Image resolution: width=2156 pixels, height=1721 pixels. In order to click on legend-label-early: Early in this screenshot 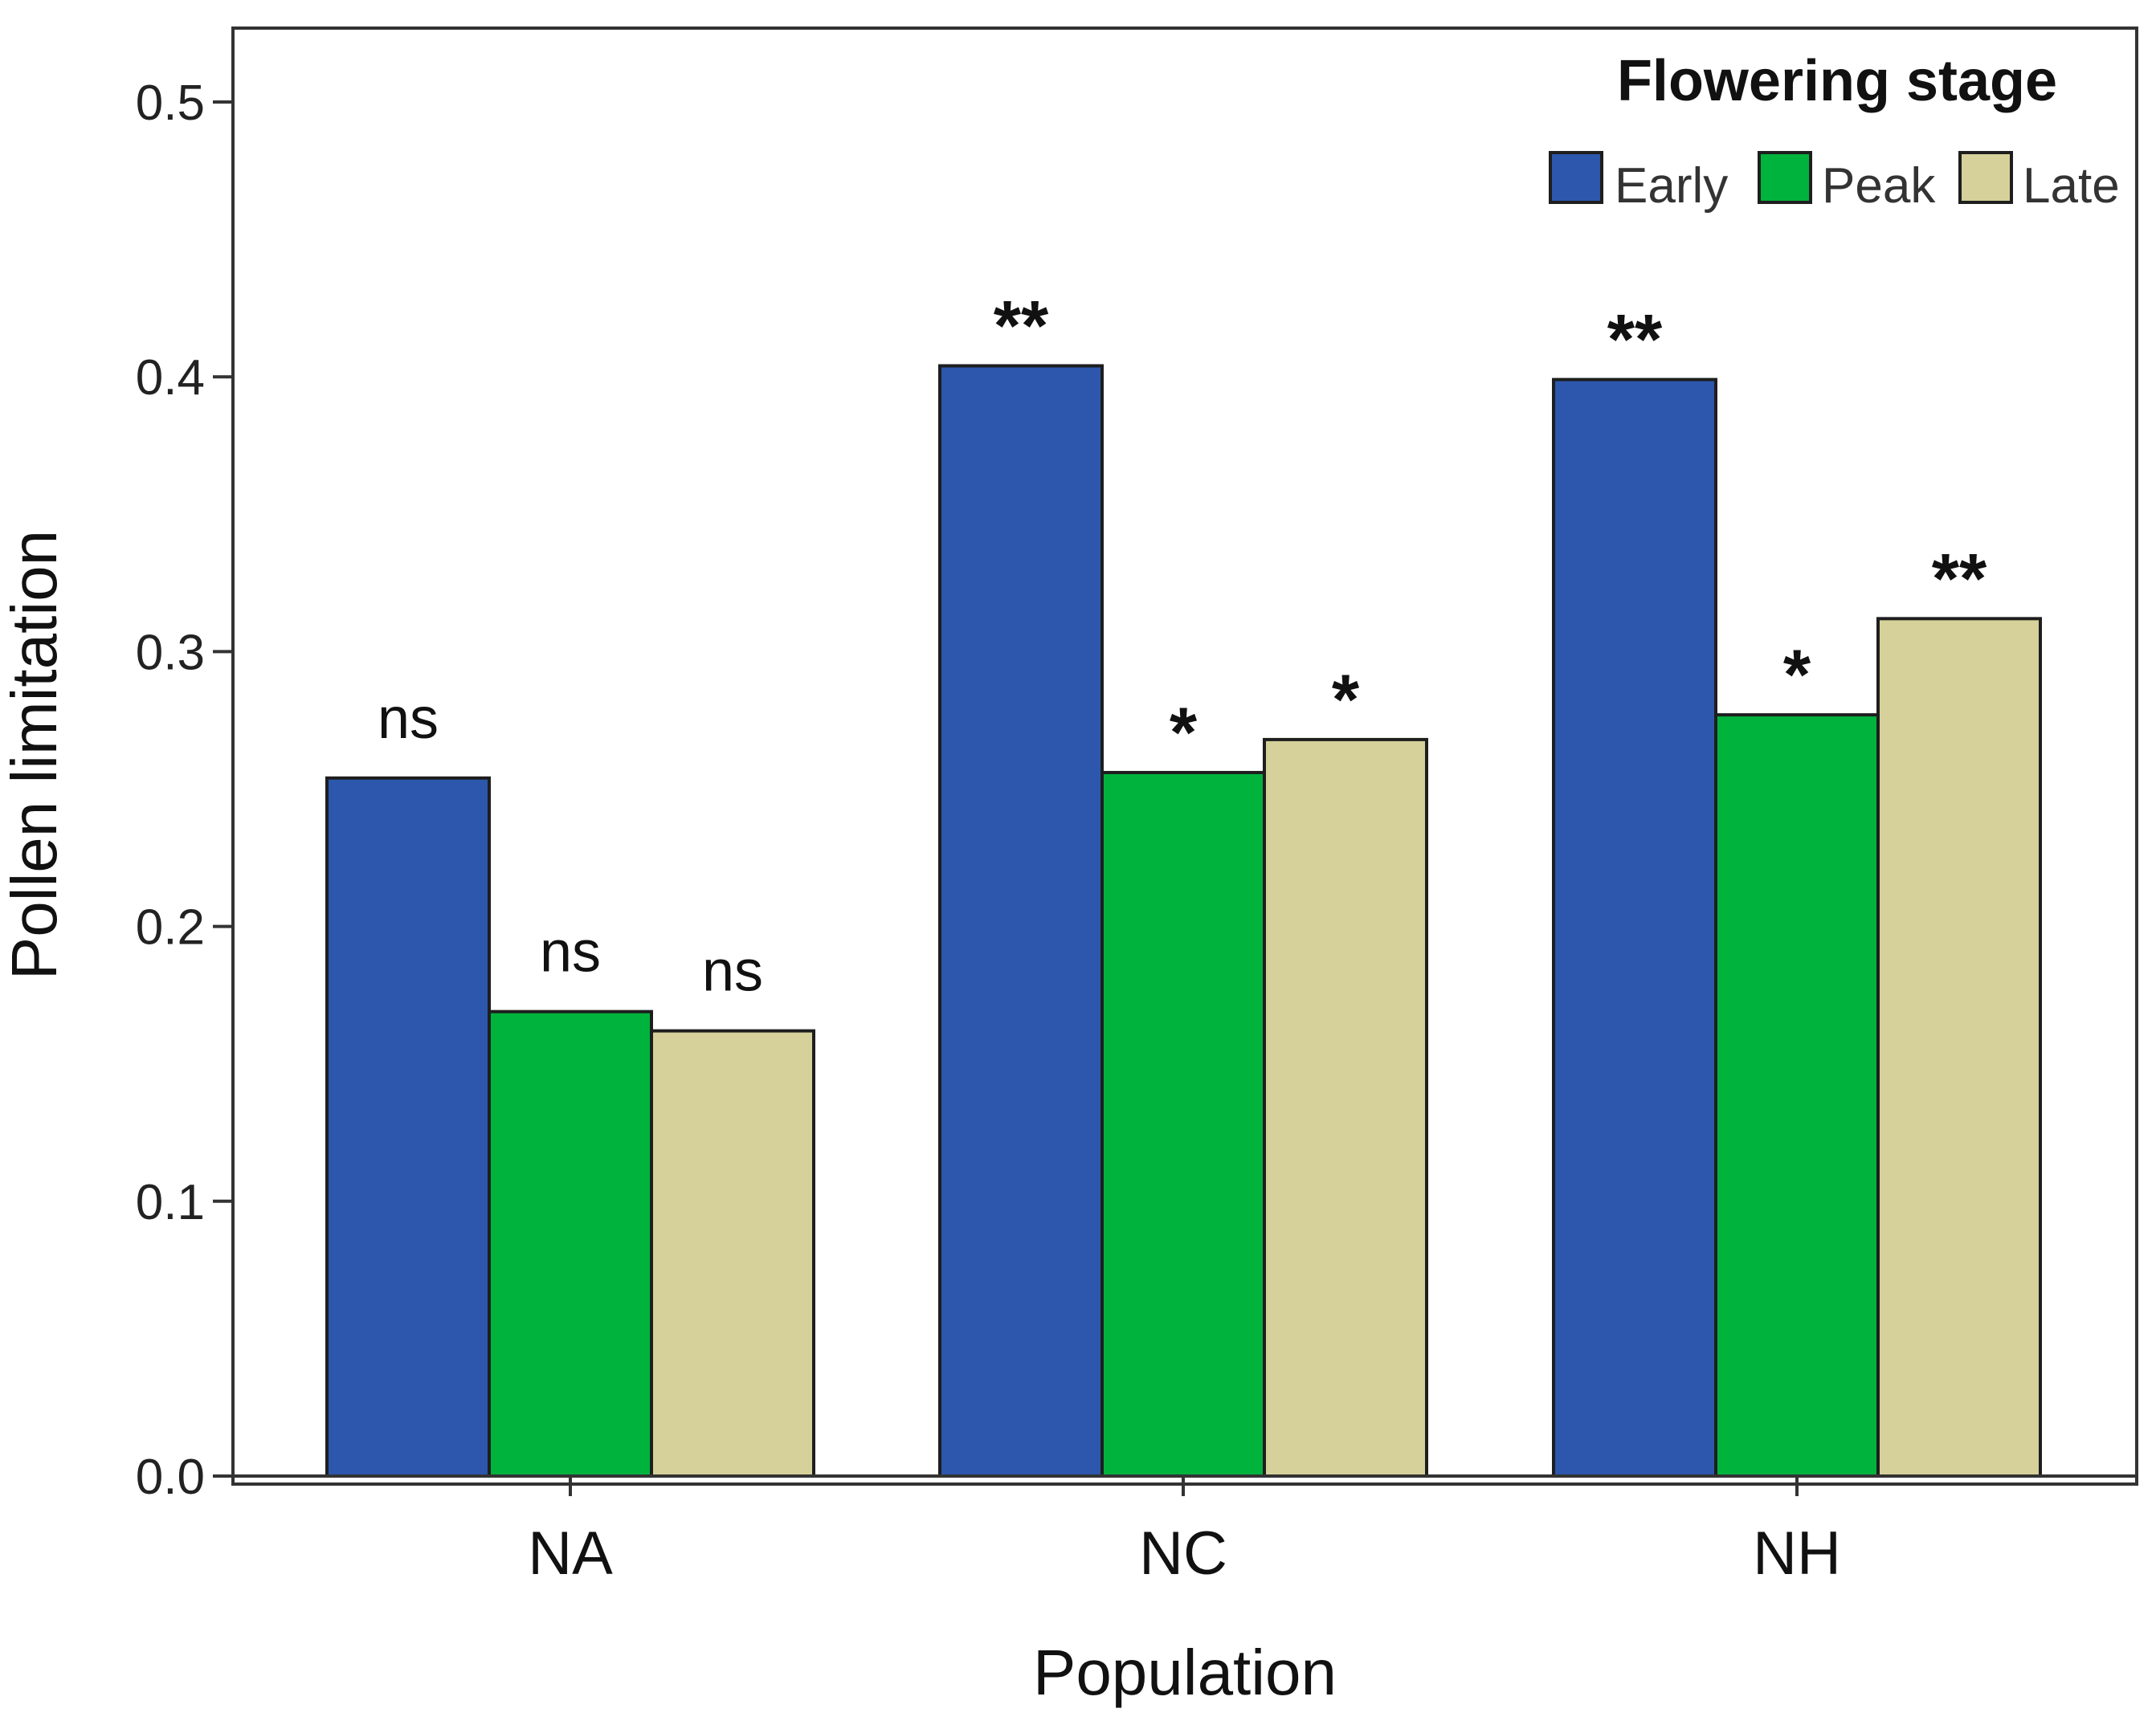, I will do `click(1672, 186)`.